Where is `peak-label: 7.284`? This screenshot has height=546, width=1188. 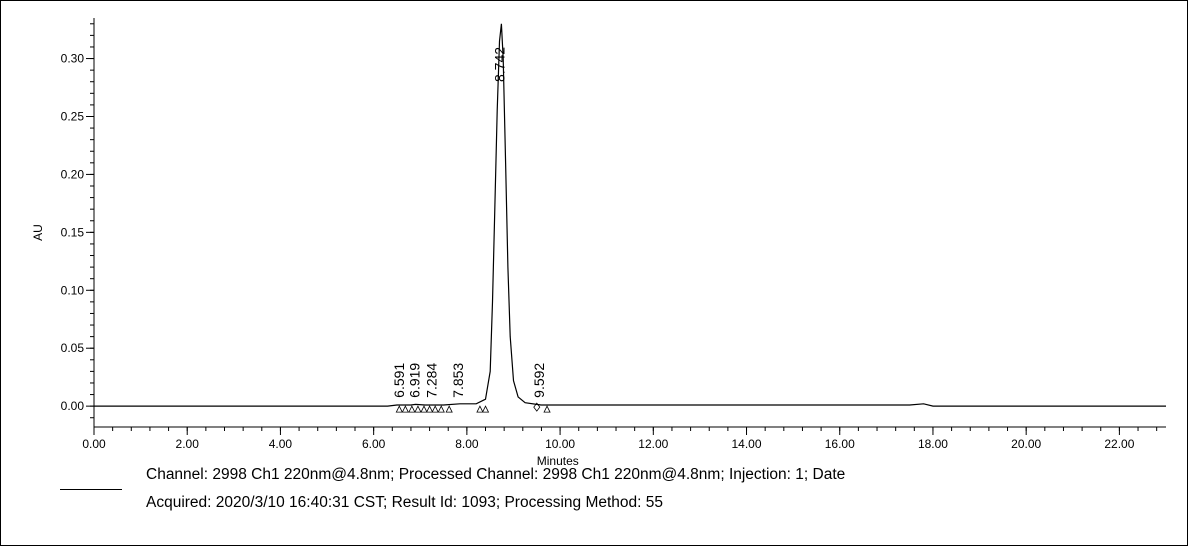
peak-label: 7.284 is located at coordinates (431, 380).